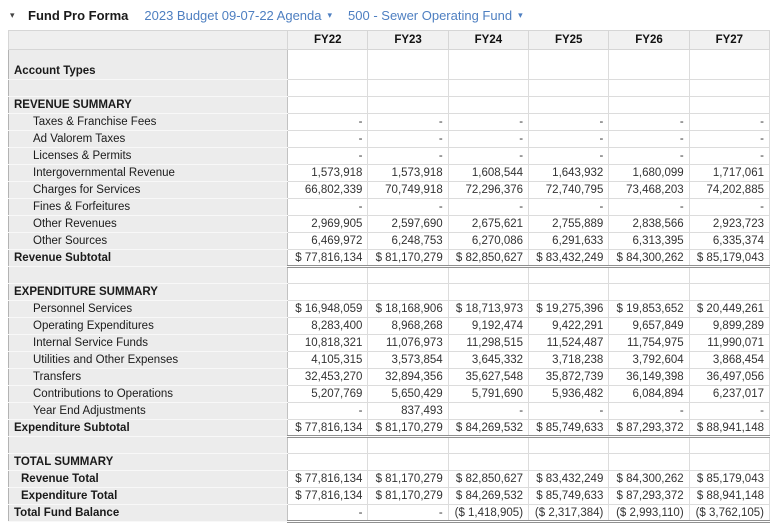  What do you see at coordinates (729, 326) in the screenshot?
I see `data-cell: 9,899,289` at bounding box center [729, 326].